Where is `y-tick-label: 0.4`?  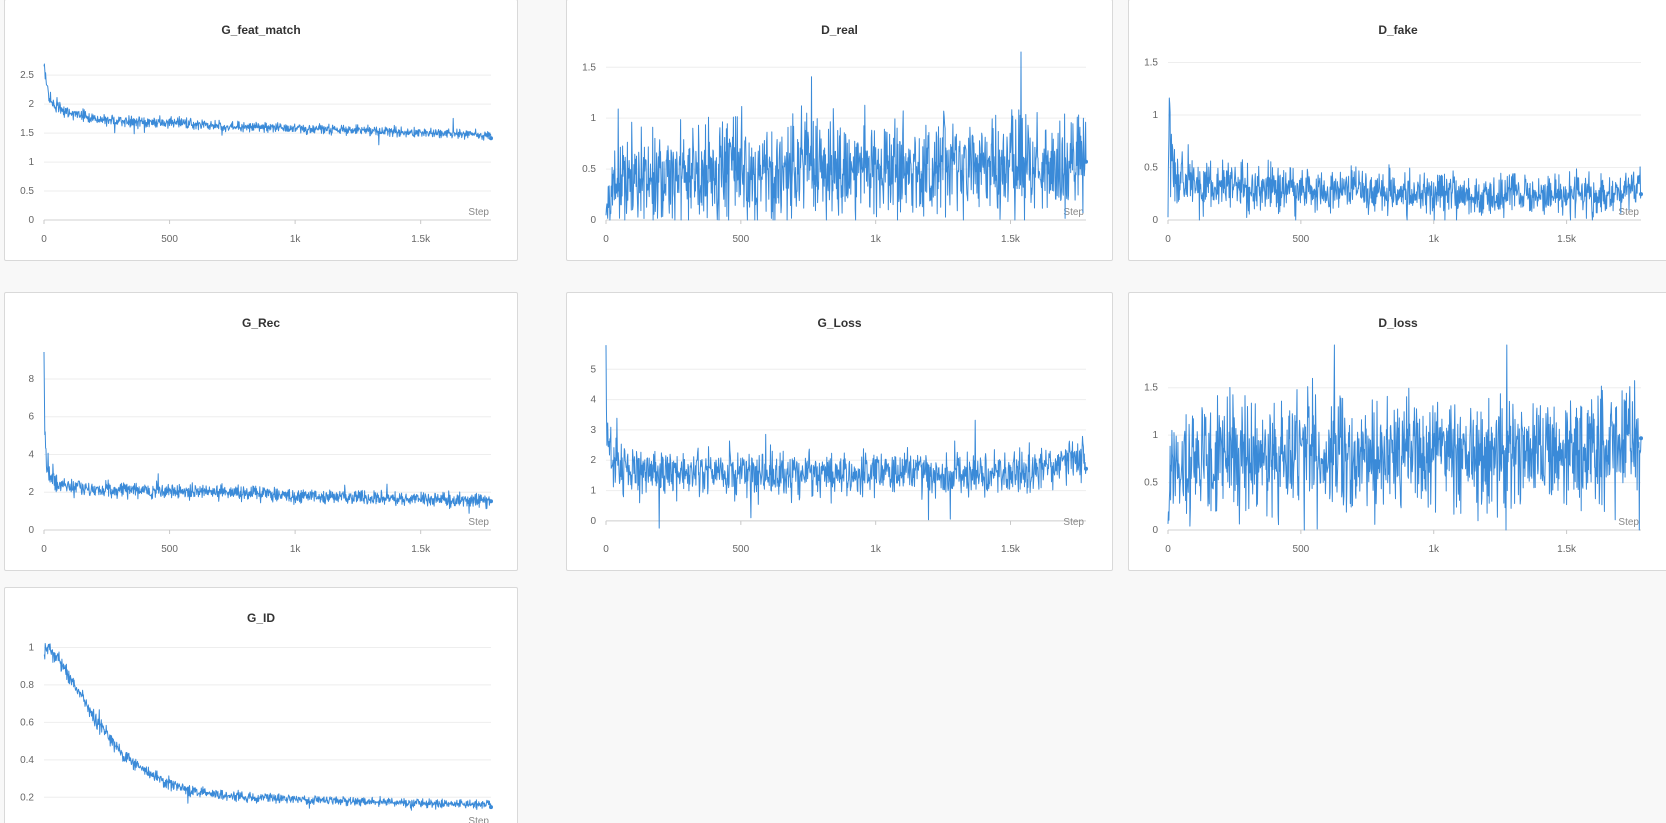
y-tick-label: 0.4 is located at coordinates (27, 760).